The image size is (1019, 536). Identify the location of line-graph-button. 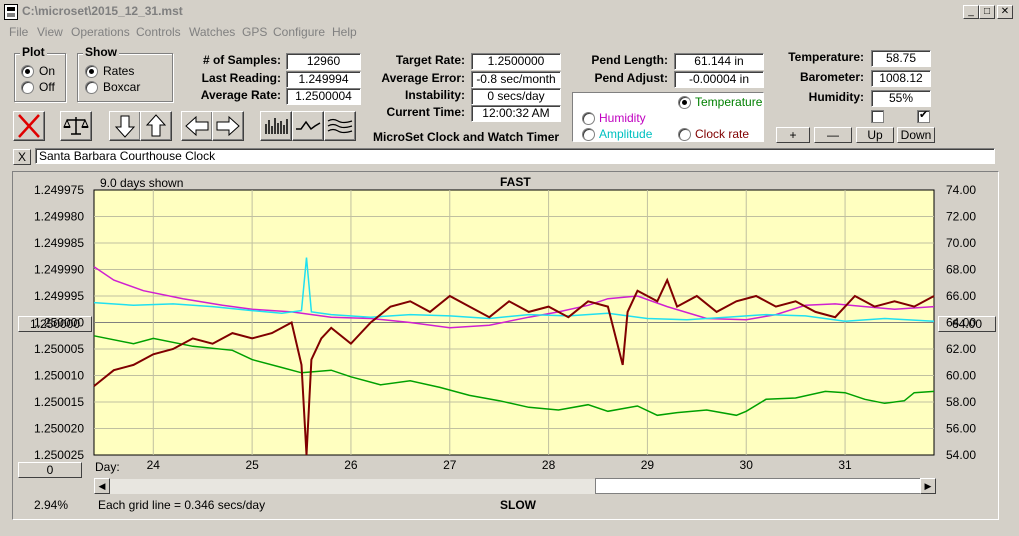
(308, 126).